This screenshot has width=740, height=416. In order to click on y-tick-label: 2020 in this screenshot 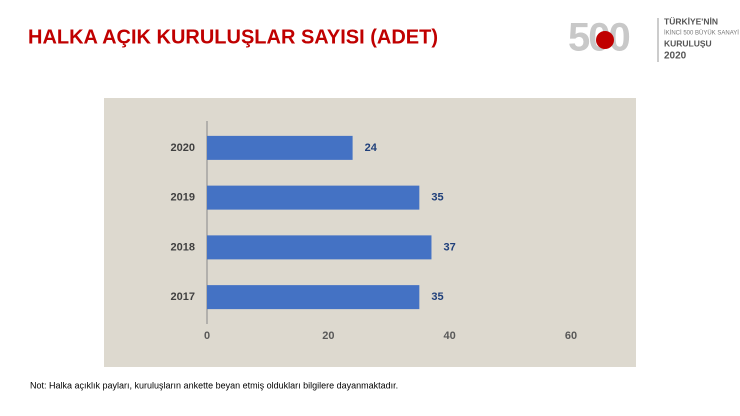, I will do `click(183, 148)`.